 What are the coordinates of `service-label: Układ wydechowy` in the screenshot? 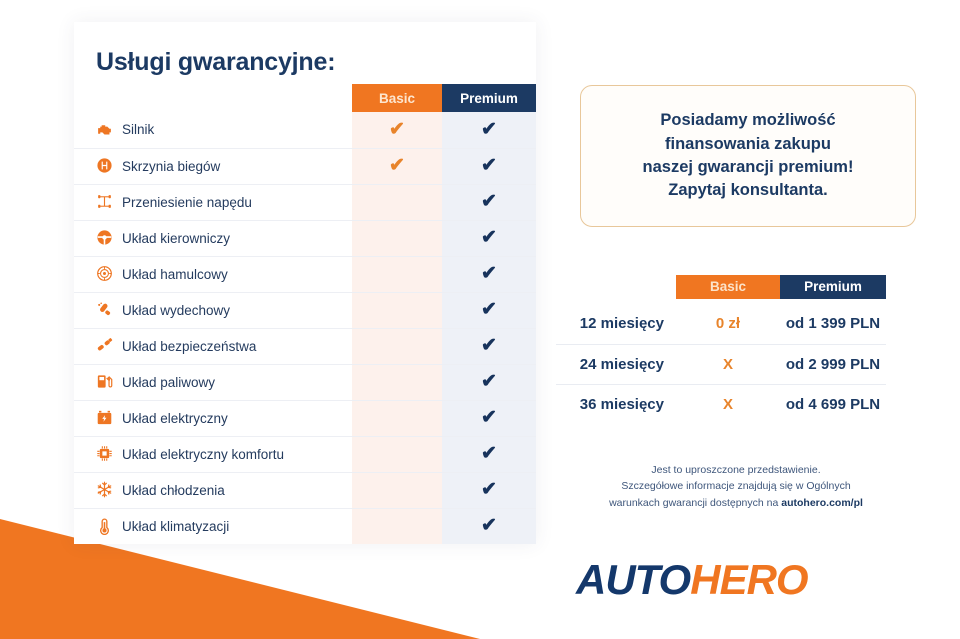 It's located at (235, 309).